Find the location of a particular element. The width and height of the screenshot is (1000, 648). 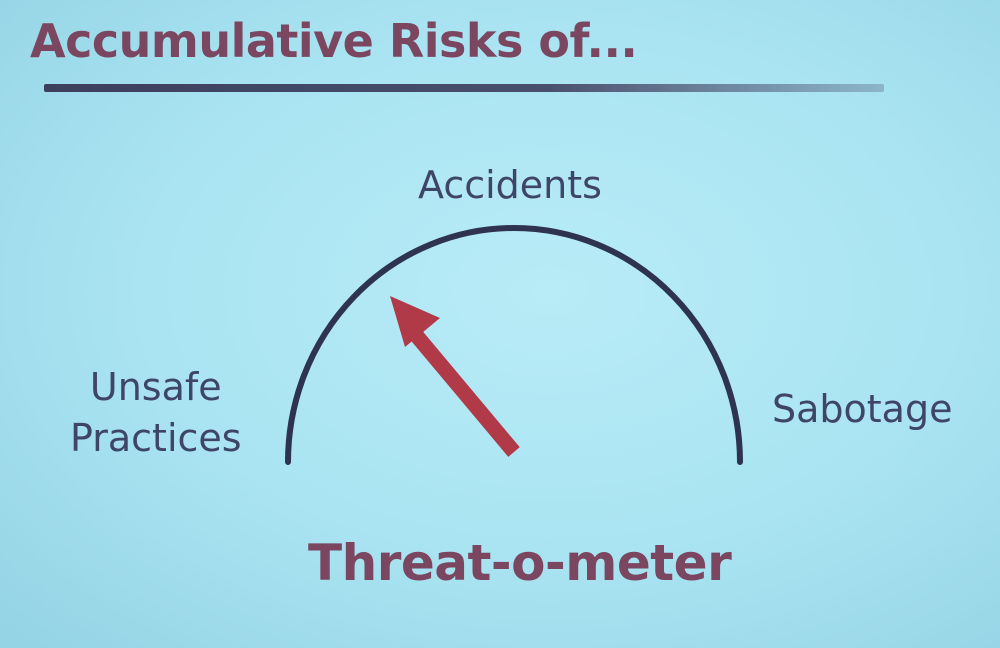

needle-arrowhead is located at coordinates (415, 321).